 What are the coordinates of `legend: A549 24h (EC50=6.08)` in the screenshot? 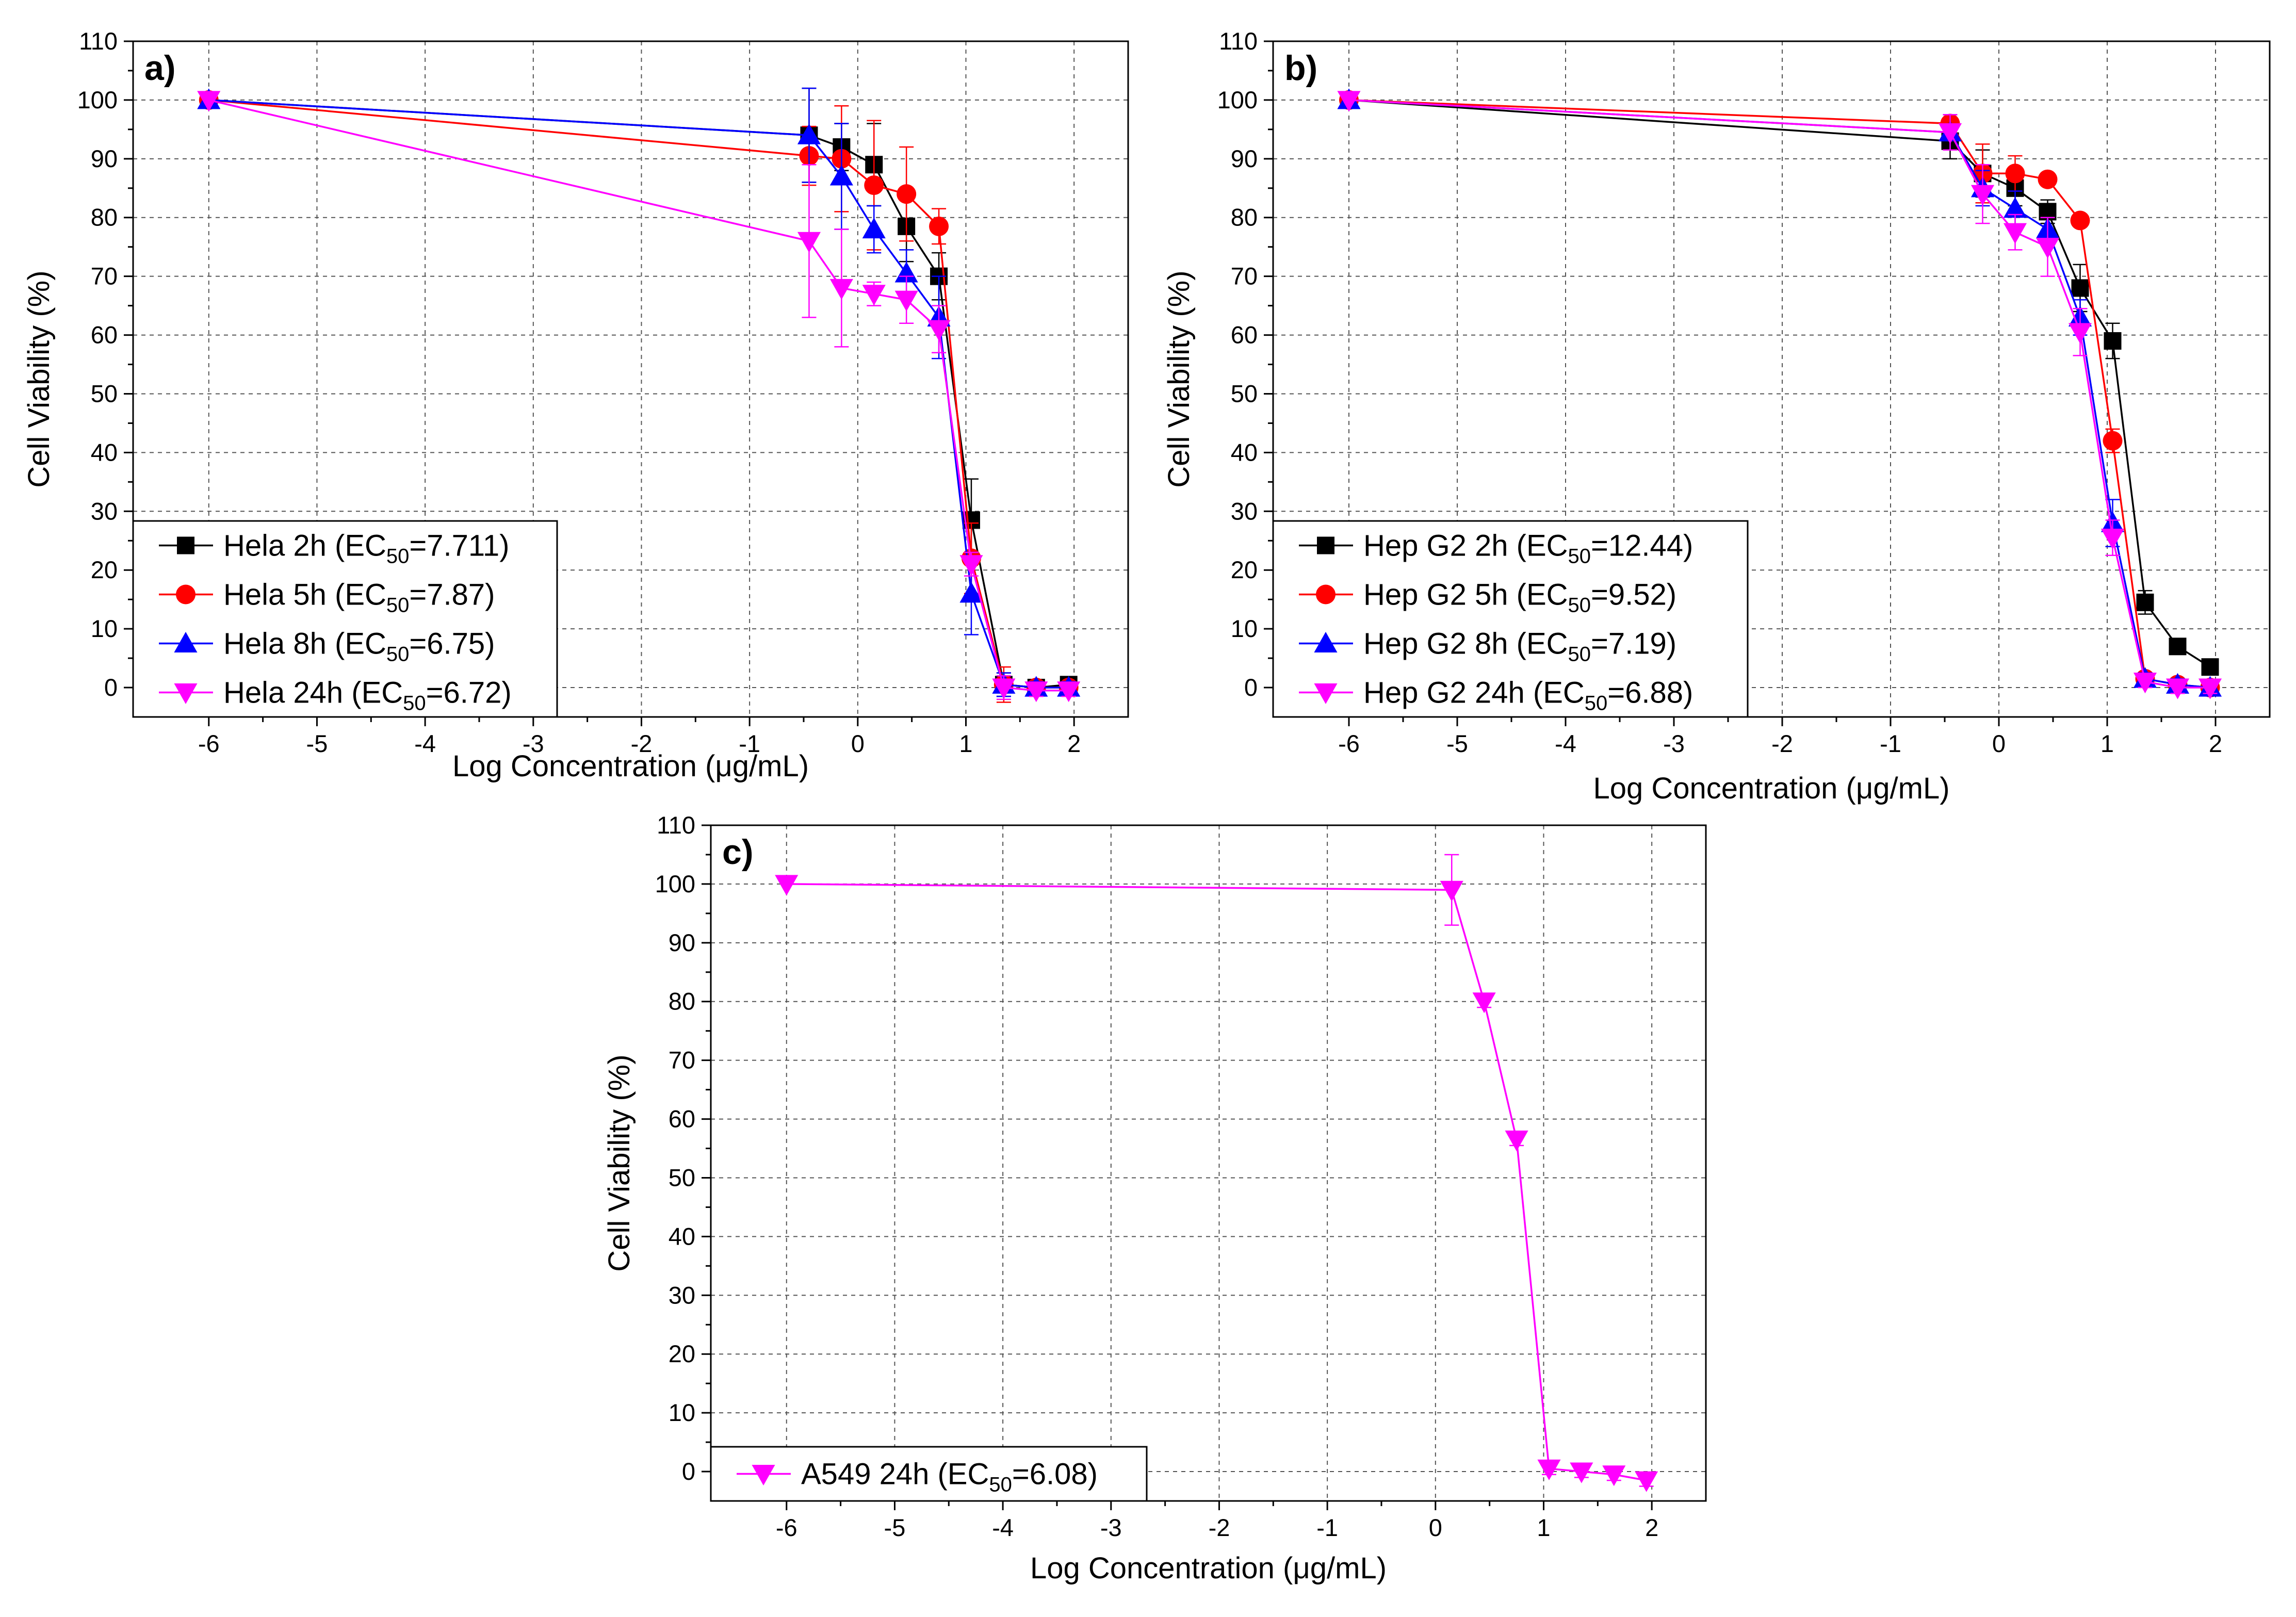 It's located at (929, 1474).